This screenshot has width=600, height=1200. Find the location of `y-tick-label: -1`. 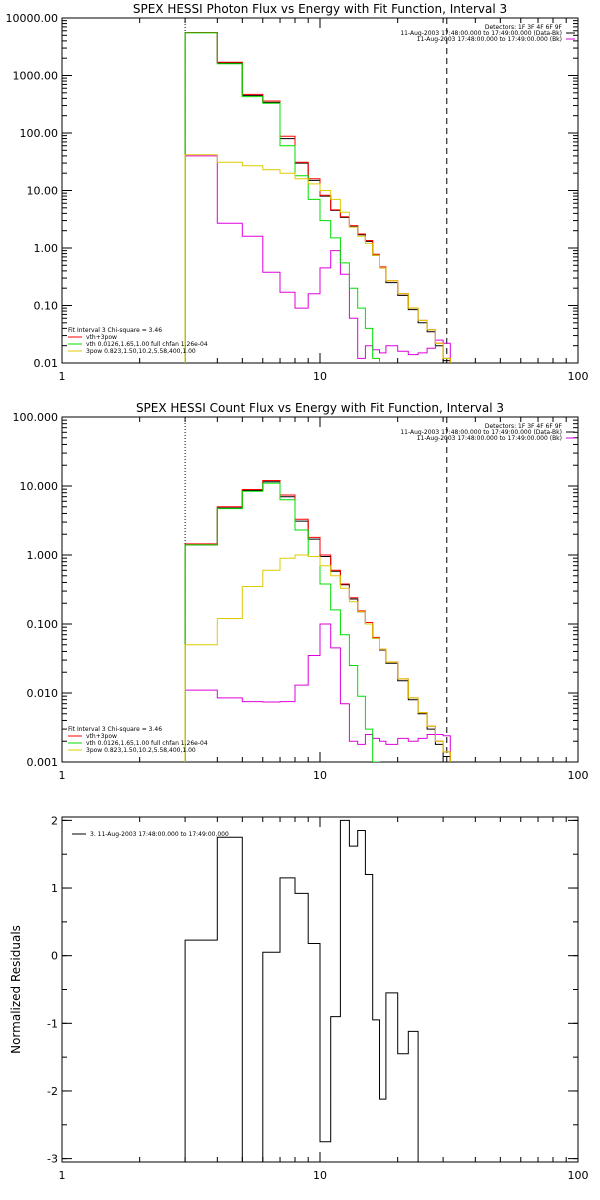

y-tick-label: -1 is located at coordinates (52, 1023).